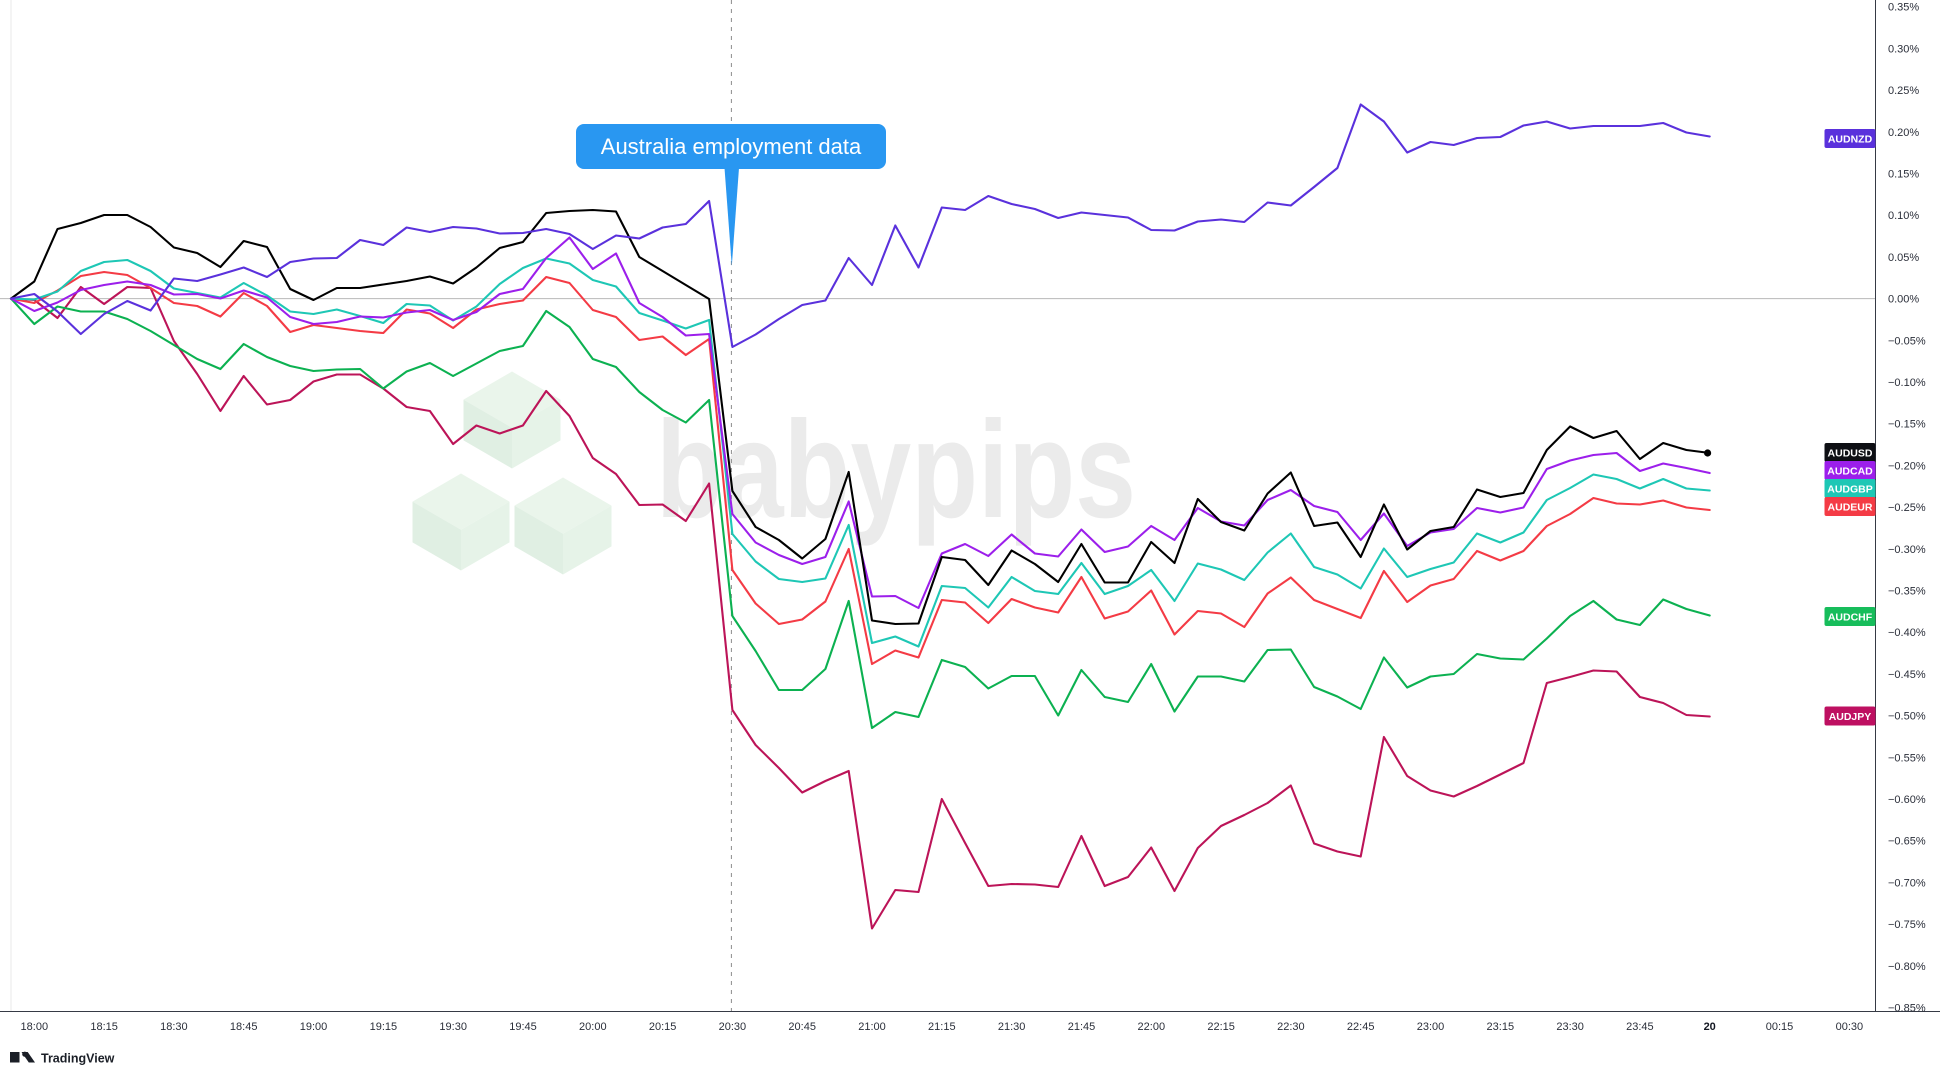 This screenshot has width=1940, height=1081. I want to click on svg-text: Australia employment data, so click(731, 146).